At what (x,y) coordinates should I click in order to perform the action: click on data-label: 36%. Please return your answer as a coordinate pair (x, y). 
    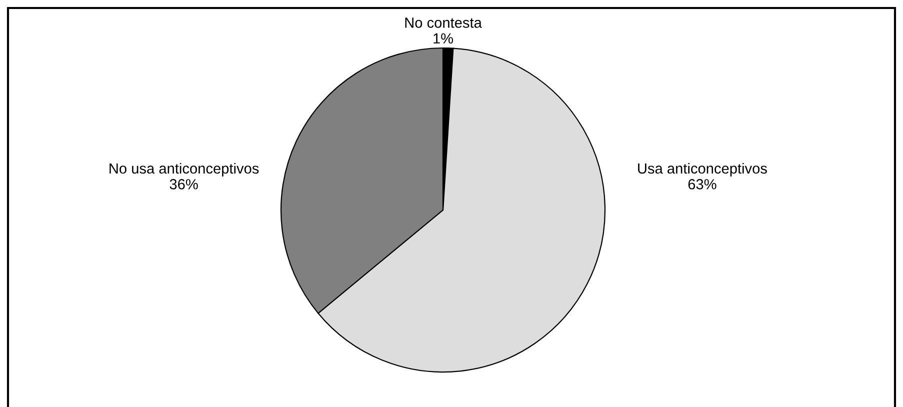
    Looking at the image, I should click on (184, 184).